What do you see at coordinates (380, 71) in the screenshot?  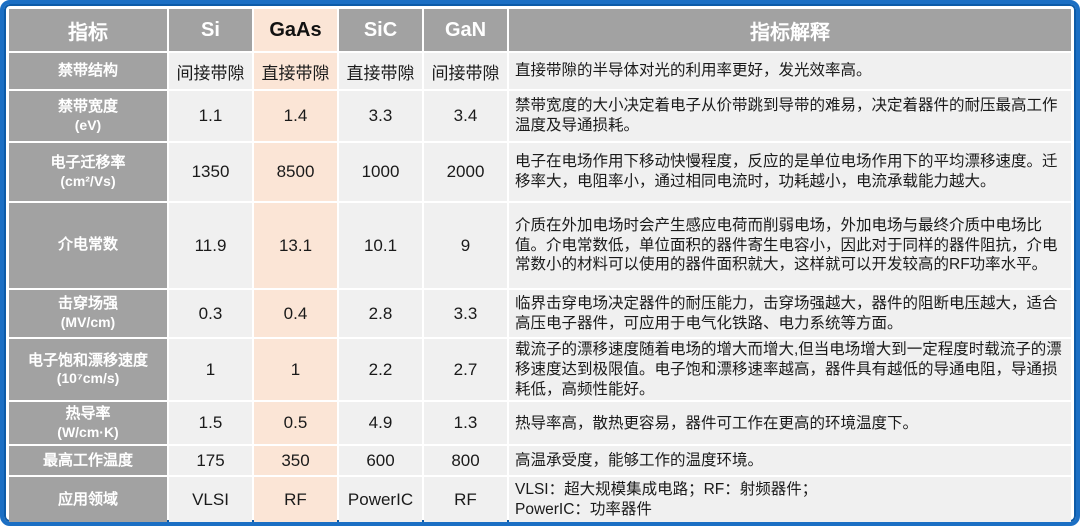 I see `value-sic: 直接带隙` at bounding box center [380, 71].